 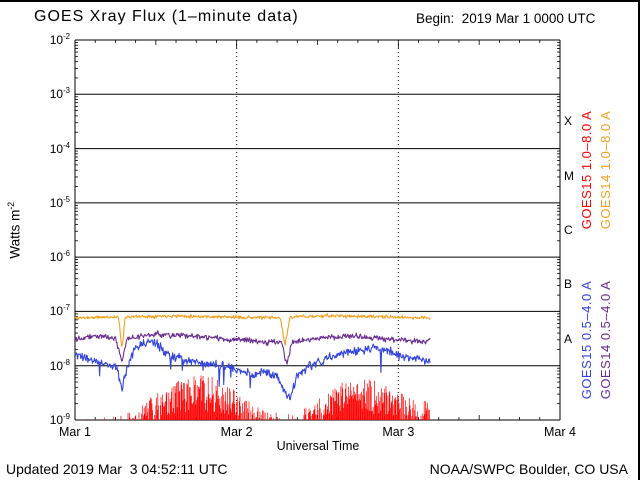 What do you see at coordinates (236, 432) in the screenshot?
I see `x-tick-label: Mar 2` at bounding box center [236, 432].